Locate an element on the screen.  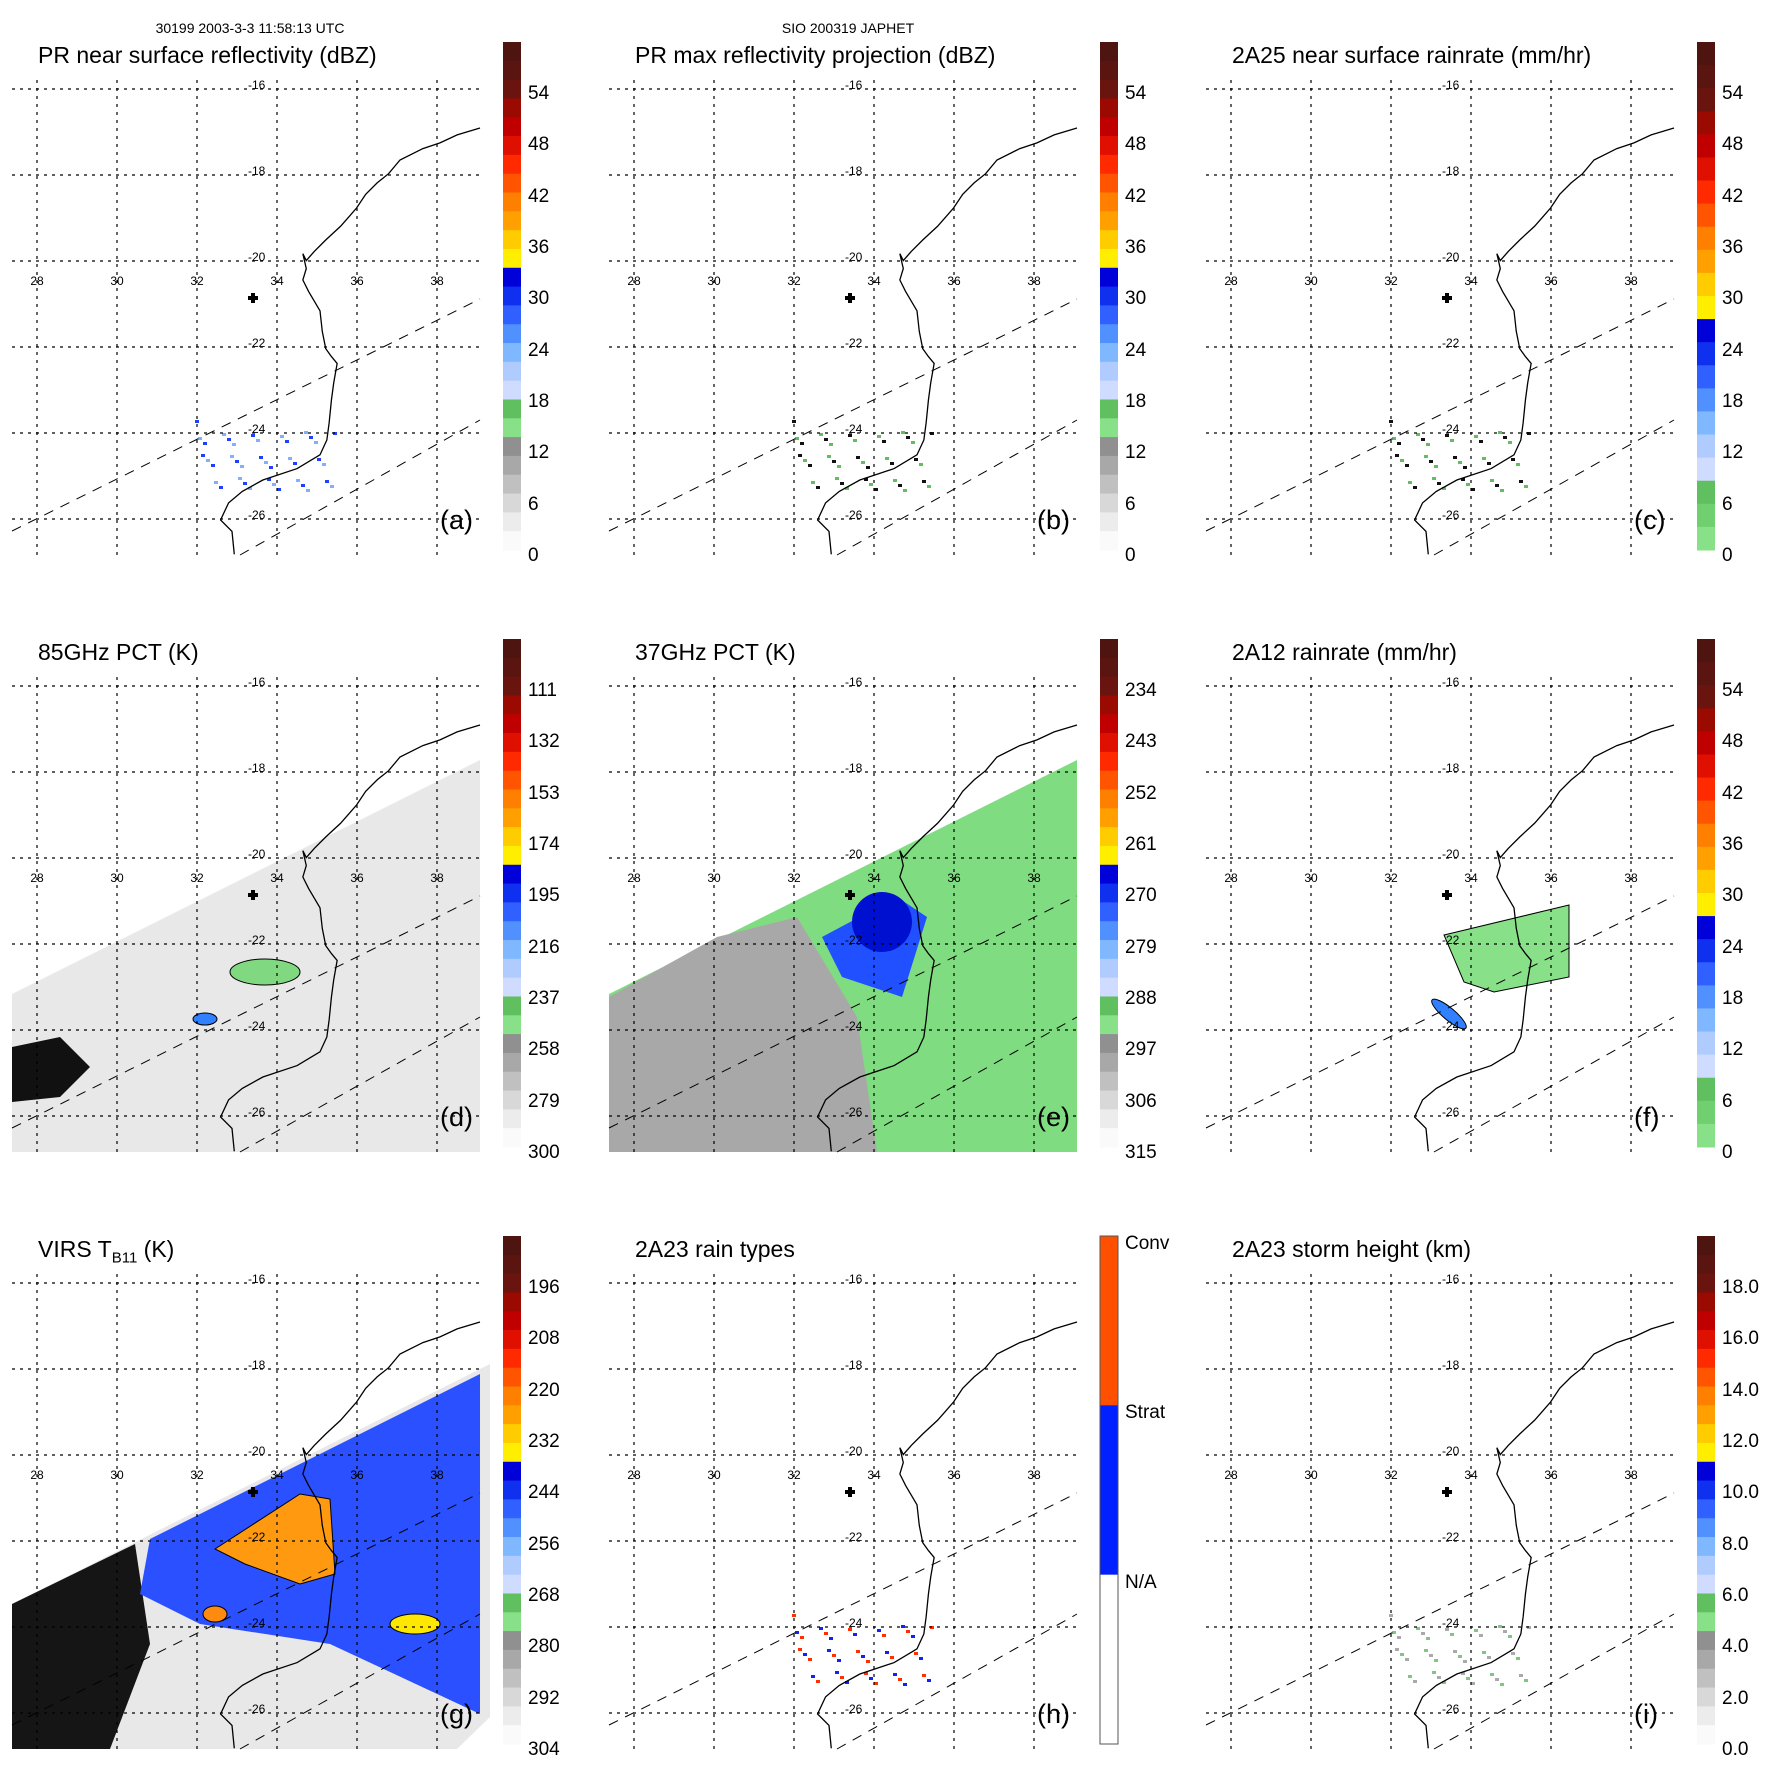
colorbar-tick-label: 258 is located at coordinates (544, 1050).